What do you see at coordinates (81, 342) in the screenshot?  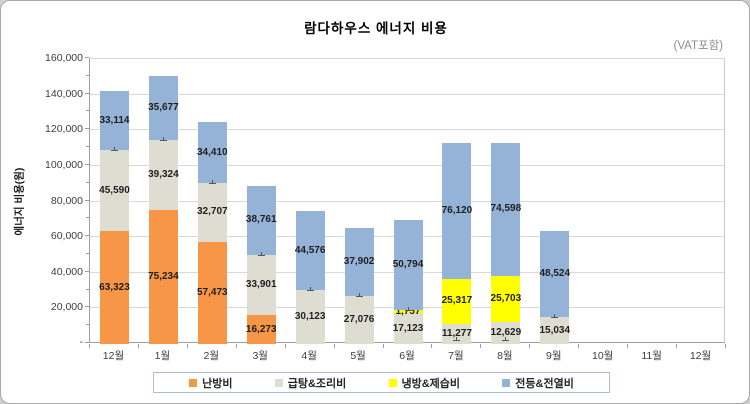 I see `y-tick-label-zero: -` at bounding box center [81, 342].